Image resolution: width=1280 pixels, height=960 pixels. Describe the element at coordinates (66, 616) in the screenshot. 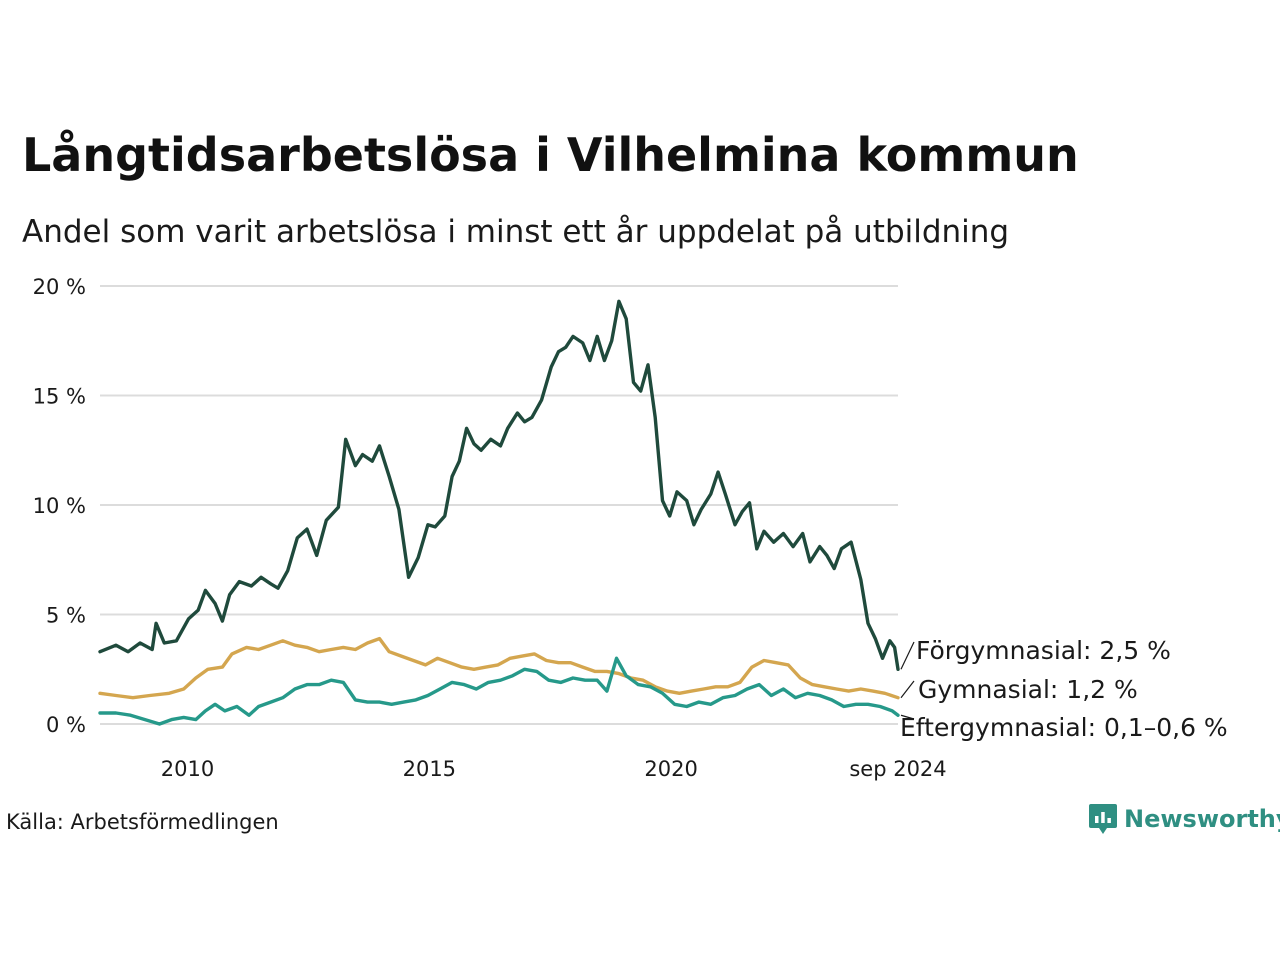

I see `y-tick-label: 5 %` at that location.